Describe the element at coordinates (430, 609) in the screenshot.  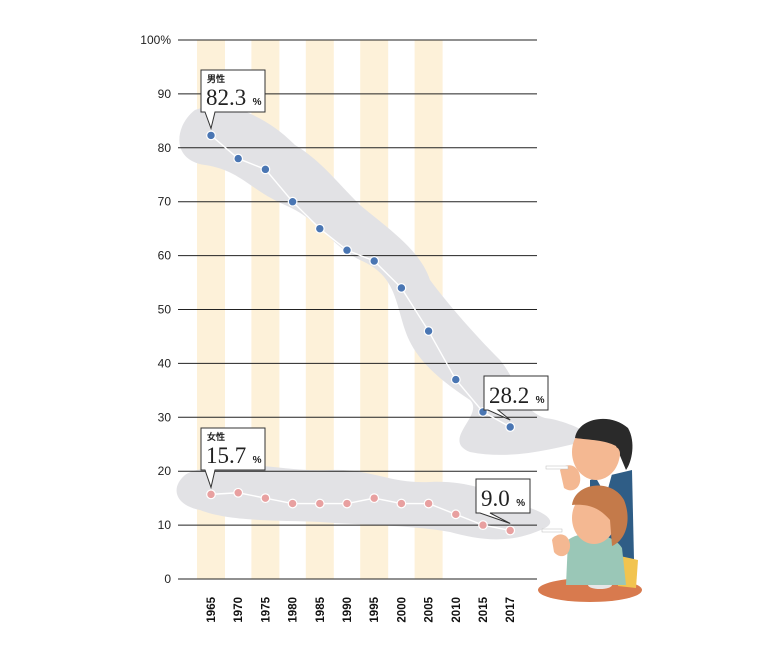
I see `x-tick-label: 2005` at that location.